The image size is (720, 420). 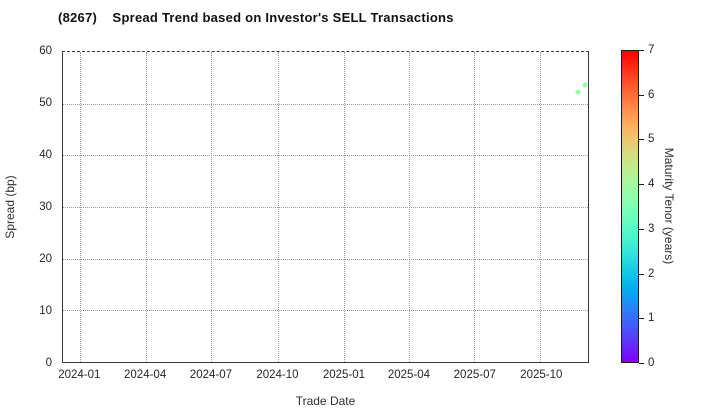 I want to click on x-tick-label: 2024-07, so click(x=211, y=375).